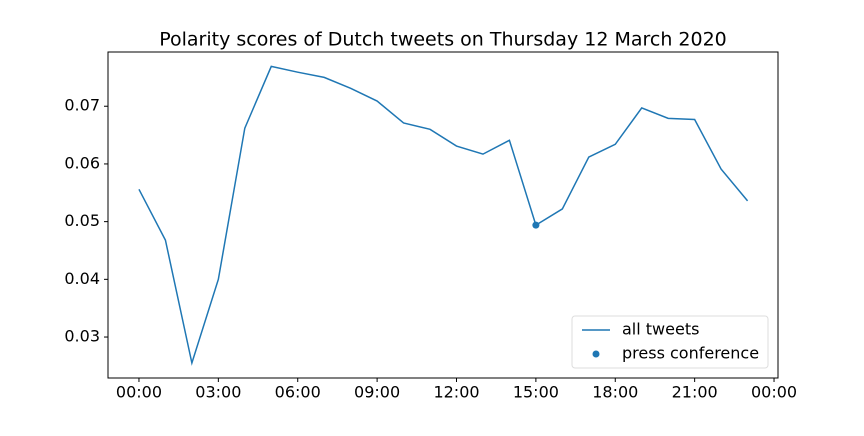 The height and width of the screenshot is (436, 864). Describe the element at coordinates (456, 392) in the screenshot. I see `x-tick-label: 12:00` at that location.